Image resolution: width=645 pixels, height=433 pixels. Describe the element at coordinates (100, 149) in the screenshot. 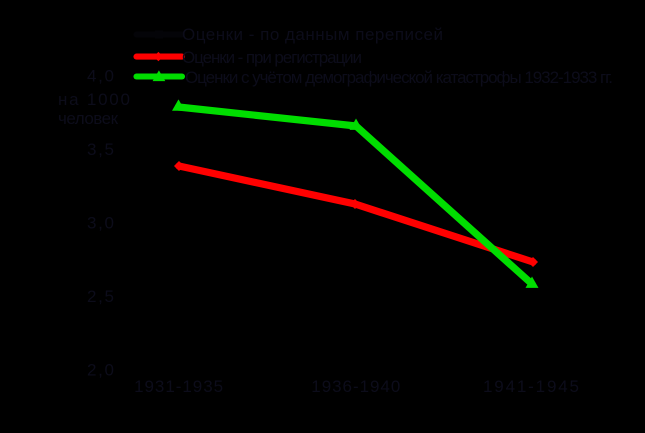

I see `svg-text: 3,5` at that location.